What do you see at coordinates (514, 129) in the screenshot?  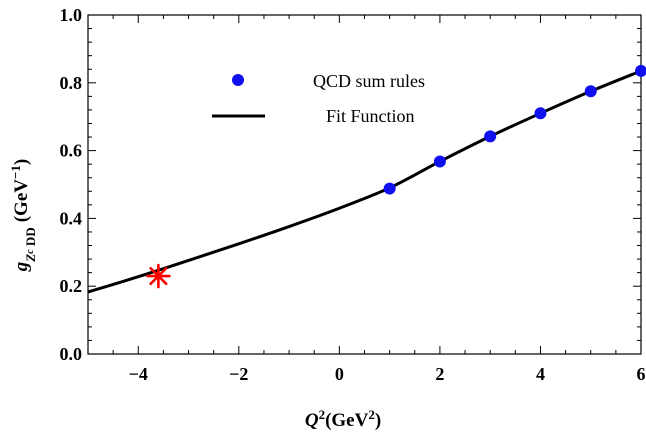 I see `qcd-points-layer` at bounding box center [514, 129].